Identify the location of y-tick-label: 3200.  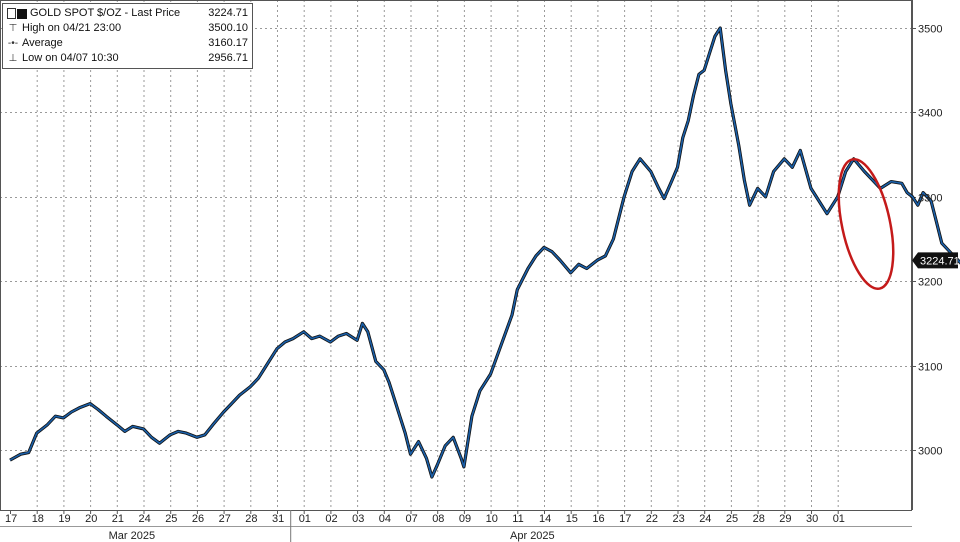
(930, 283).